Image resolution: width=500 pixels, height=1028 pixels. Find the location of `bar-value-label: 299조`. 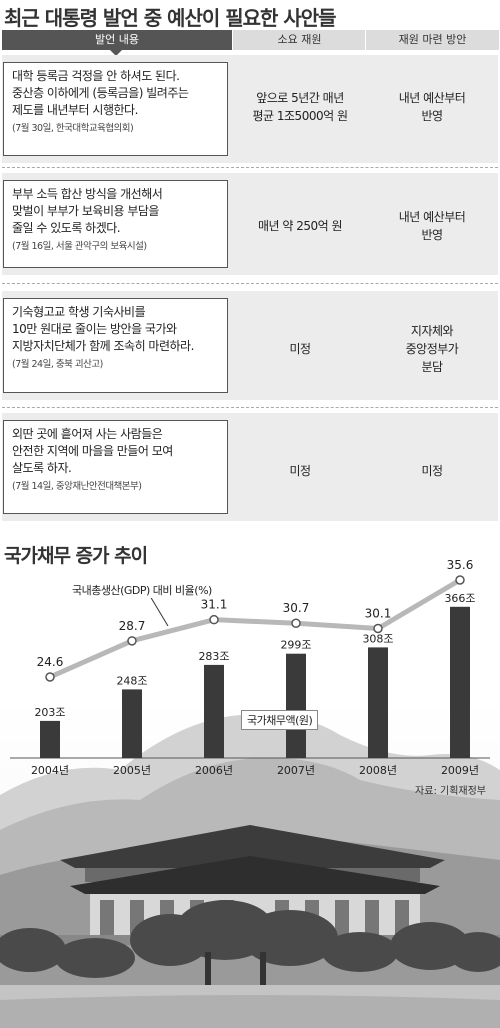

bar-value-label: 299조 is located at coordinates (295, 645).